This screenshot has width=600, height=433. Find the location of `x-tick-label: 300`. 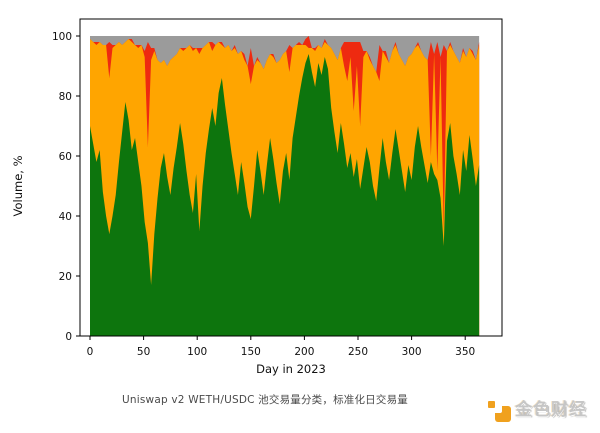

x-tick-label: 300 is located at coordinates (412, 352).